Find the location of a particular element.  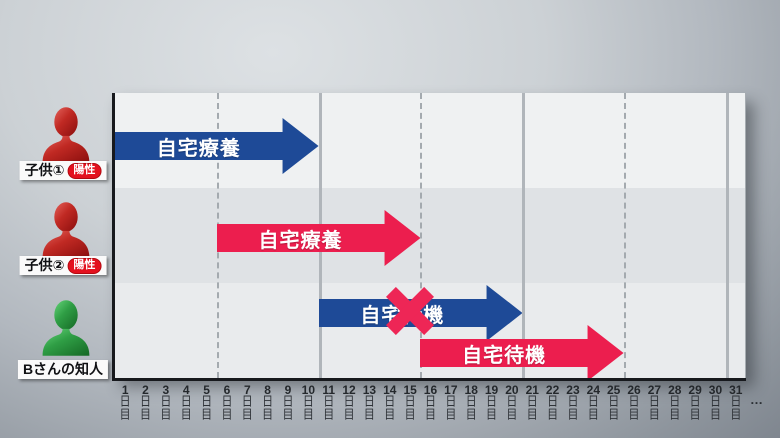

day-tick: 13 日目 is located at coordinates (369, 403).